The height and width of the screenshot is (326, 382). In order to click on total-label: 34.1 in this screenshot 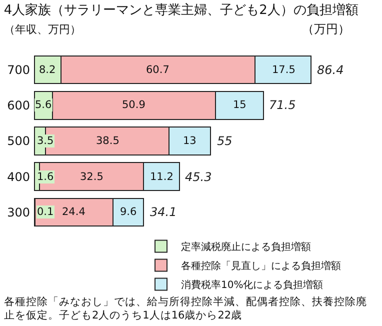, I will do `click(163, 212)`.